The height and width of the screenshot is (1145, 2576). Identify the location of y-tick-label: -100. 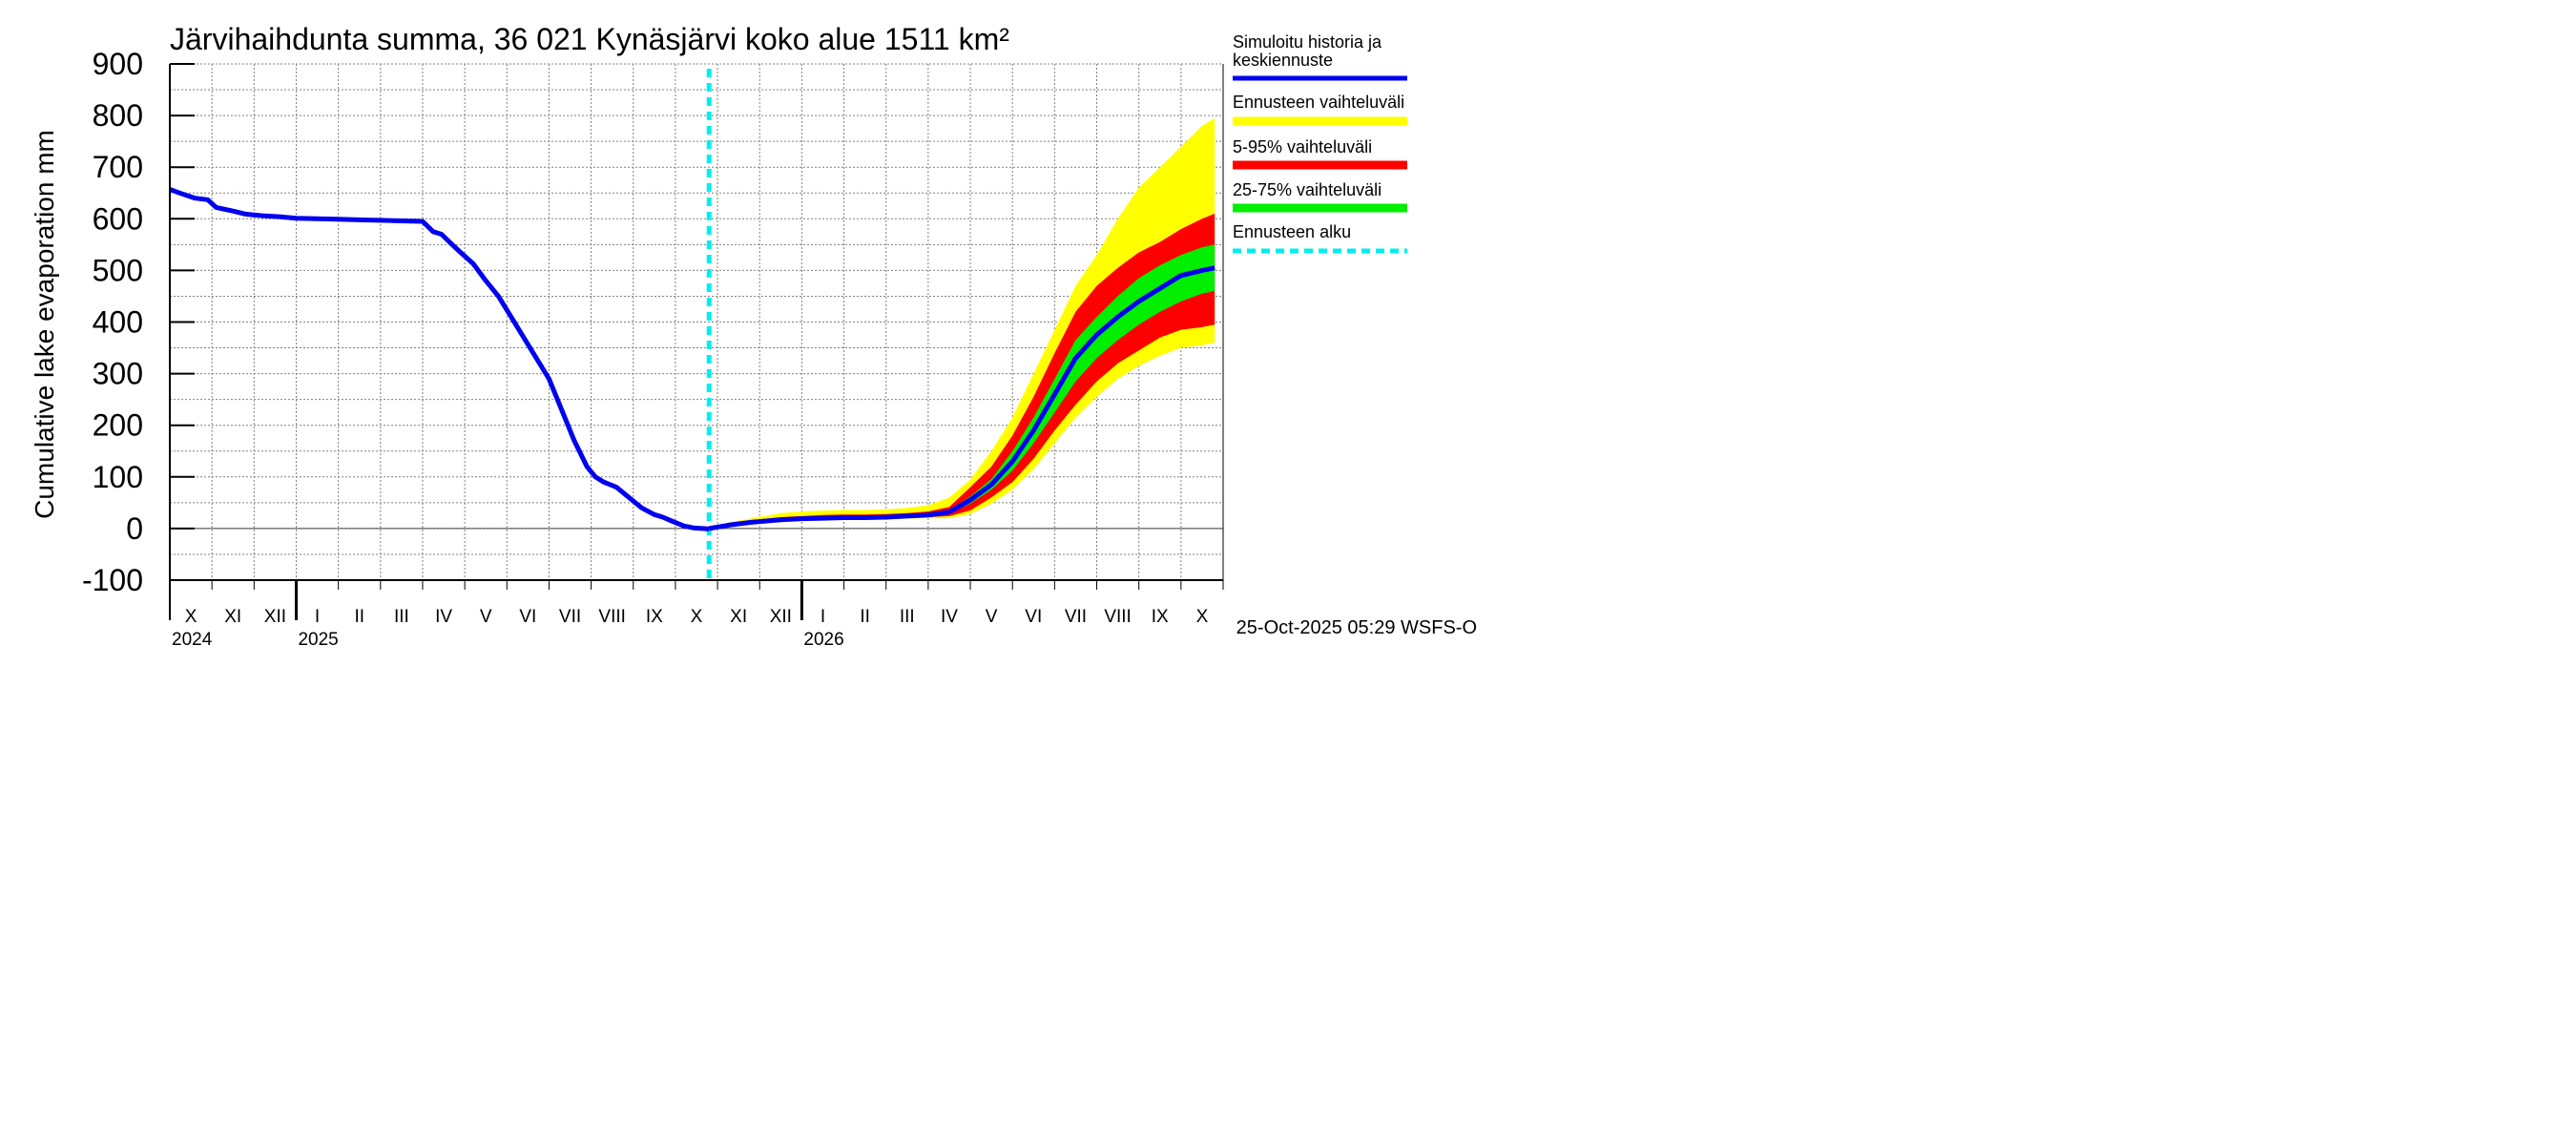
(112, 580).